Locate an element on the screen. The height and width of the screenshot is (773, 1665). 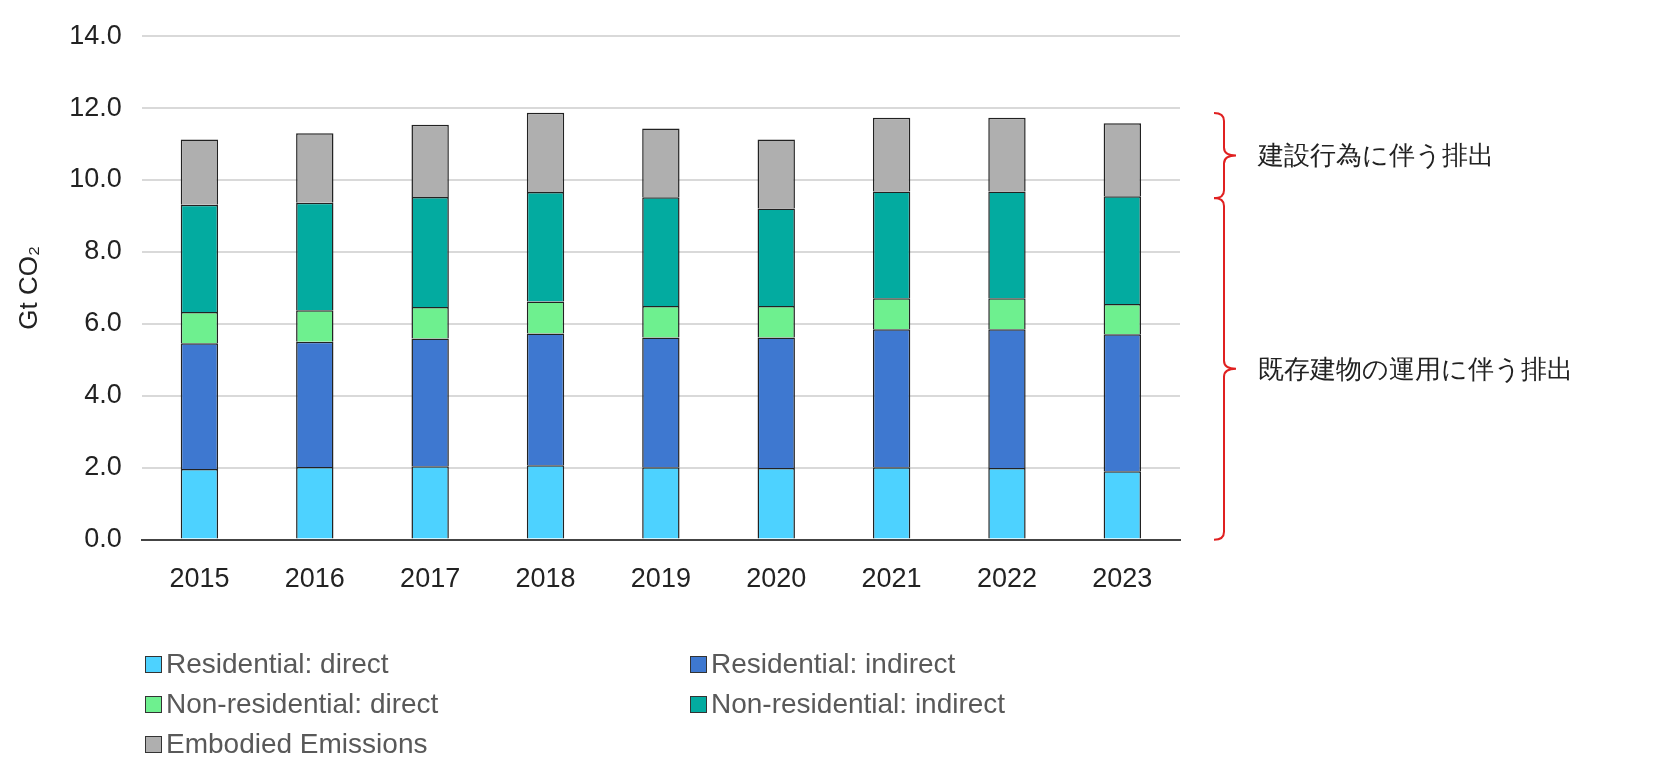
x-tick-label: 2016 is located at coordinates (314, 578).